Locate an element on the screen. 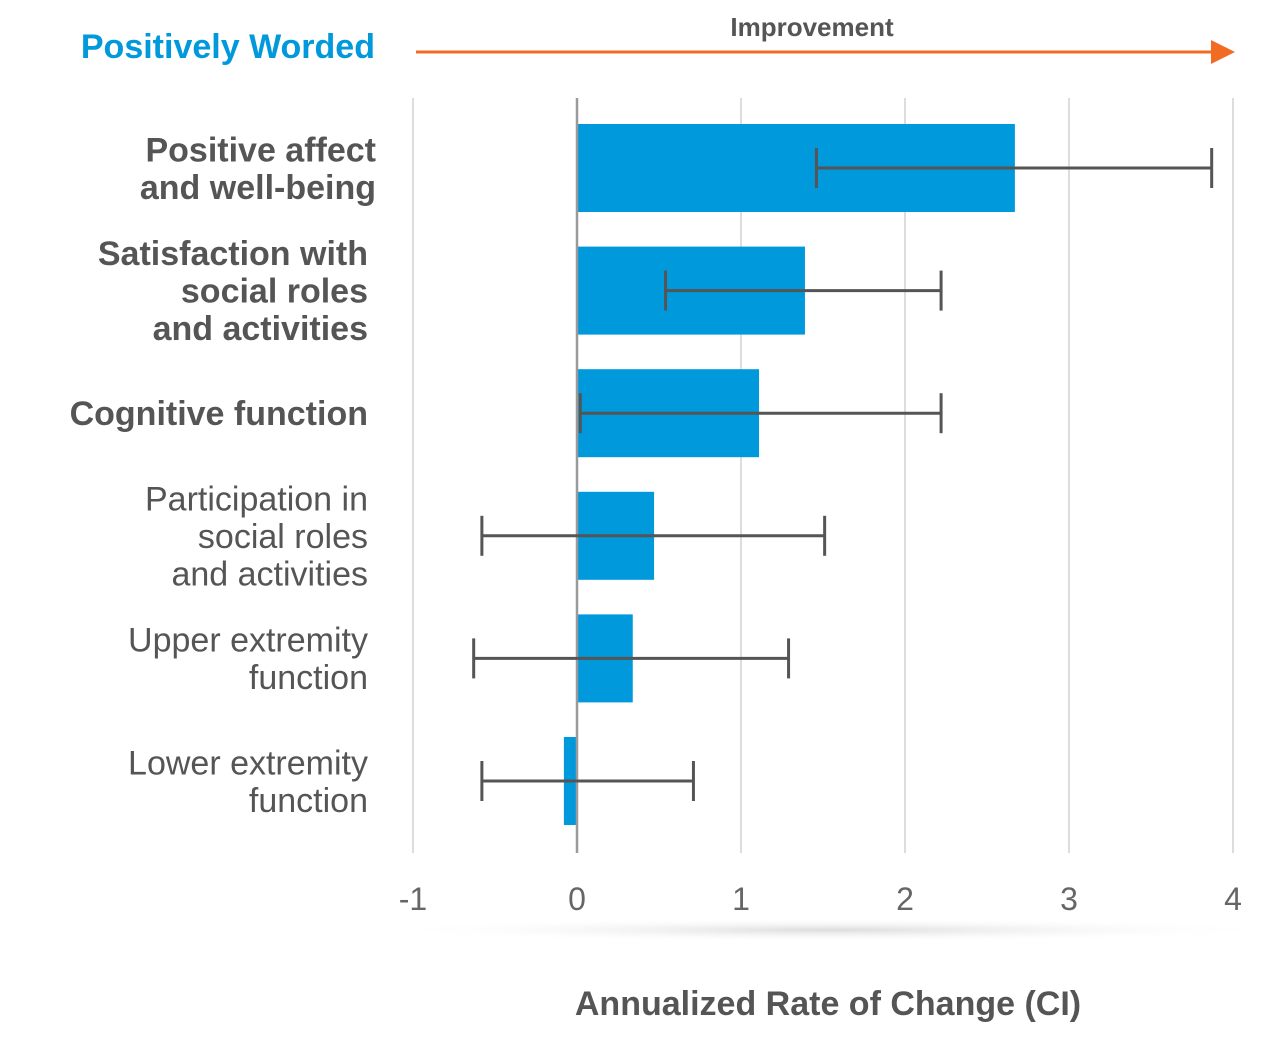 The height and width of the screenshot is (1057, 1280). x-tick-label: 3 is located at coordinates (1069, 899).